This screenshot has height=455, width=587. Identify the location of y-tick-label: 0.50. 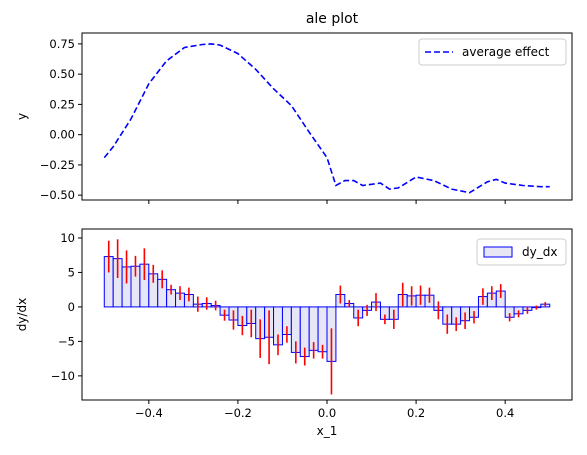
(62, 74).